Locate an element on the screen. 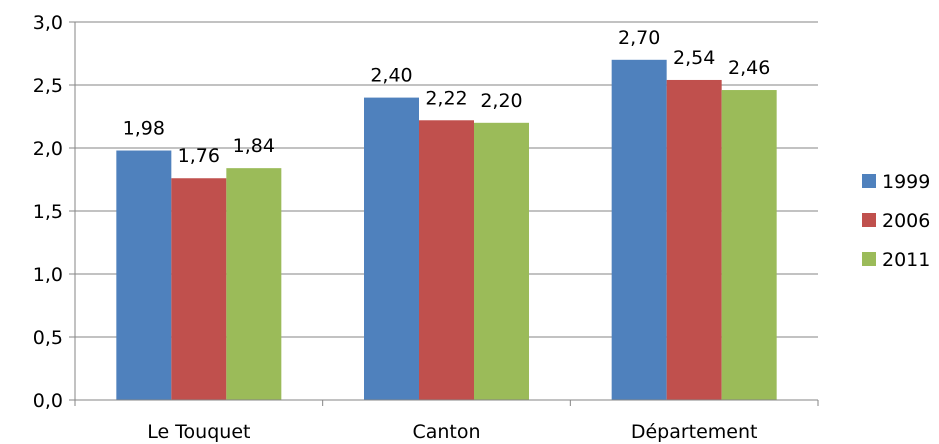  x-category-label: Département is located at coordinates (694, 432).